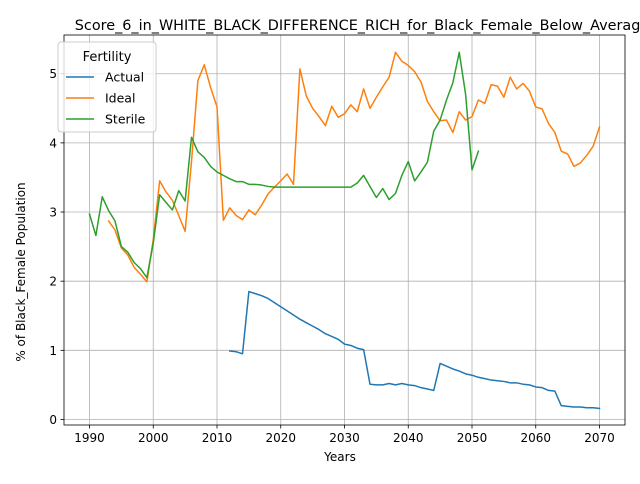 The height and width of the screenshot is (484, 640). What do you see at coordinates (280, 438) in the screenshot?
I see `x-tick-label: 2020` at bounding box center [280, 438].